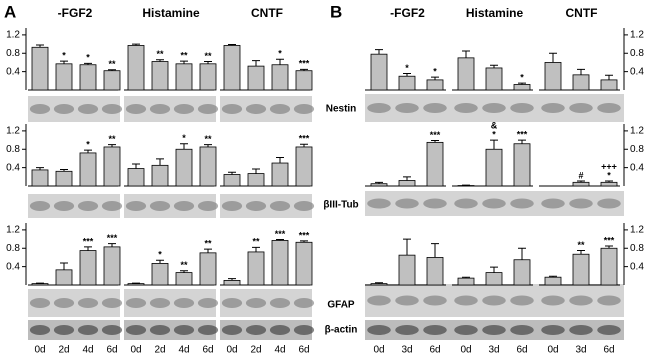 Image resolution: width=650 pixels, height=357 pixels. I want to click on blot-label: βIII-Tub, so click(340, 205).